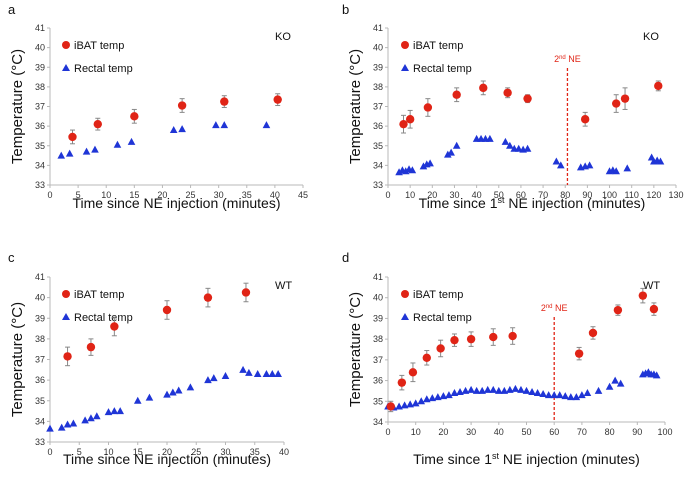 The image size is (685, 492). I want to click on panel-d-x-tick-label: 100, so click(664, 432).